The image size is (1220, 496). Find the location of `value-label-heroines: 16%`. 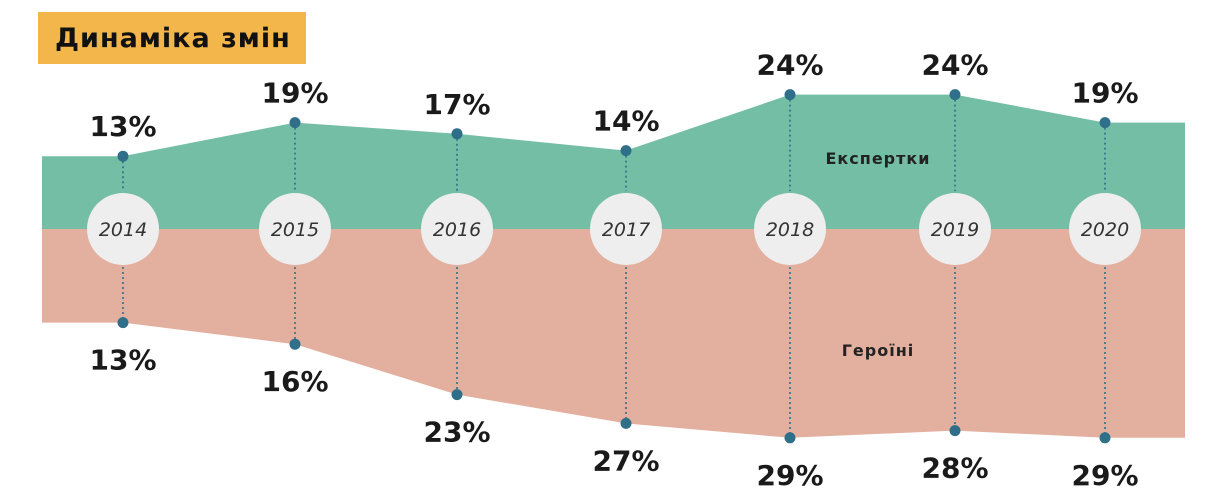

value-label-heroines: 16% is located at coordinates (294, 381).